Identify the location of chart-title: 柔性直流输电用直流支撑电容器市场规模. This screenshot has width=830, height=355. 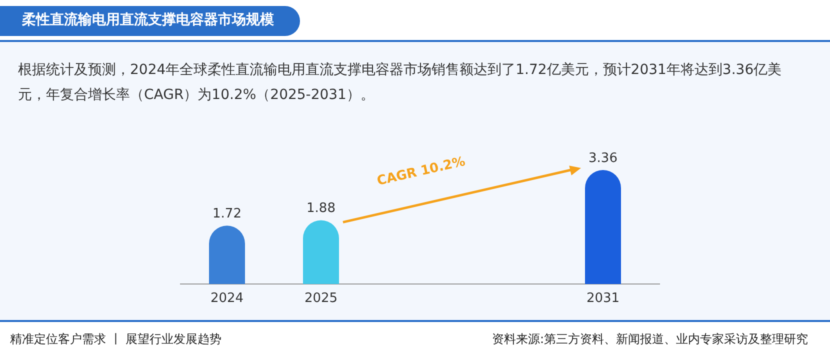
(148, 20).